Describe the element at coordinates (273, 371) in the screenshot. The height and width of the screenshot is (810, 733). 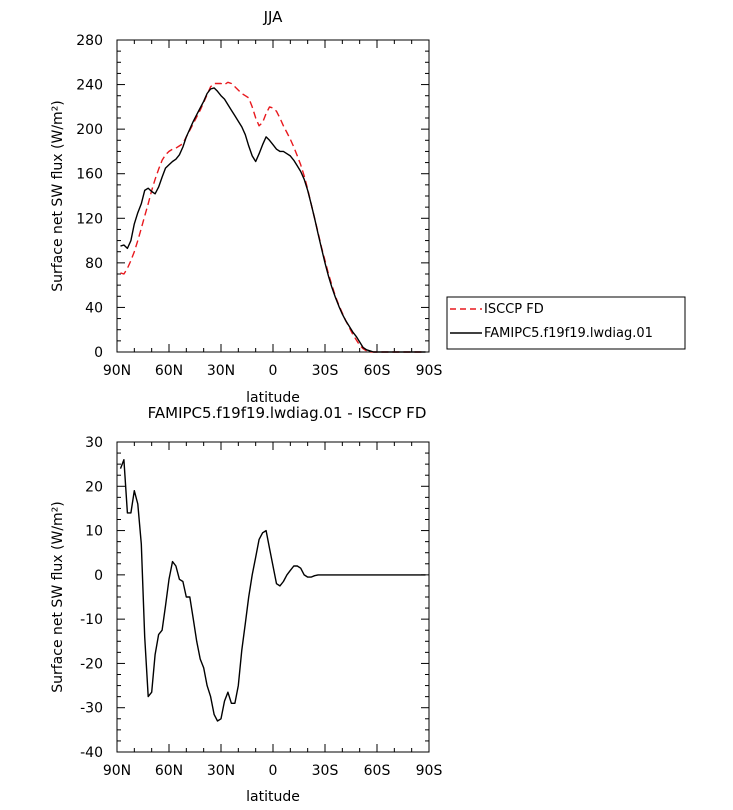
I see `top-x-tick-label: 0` at that location.